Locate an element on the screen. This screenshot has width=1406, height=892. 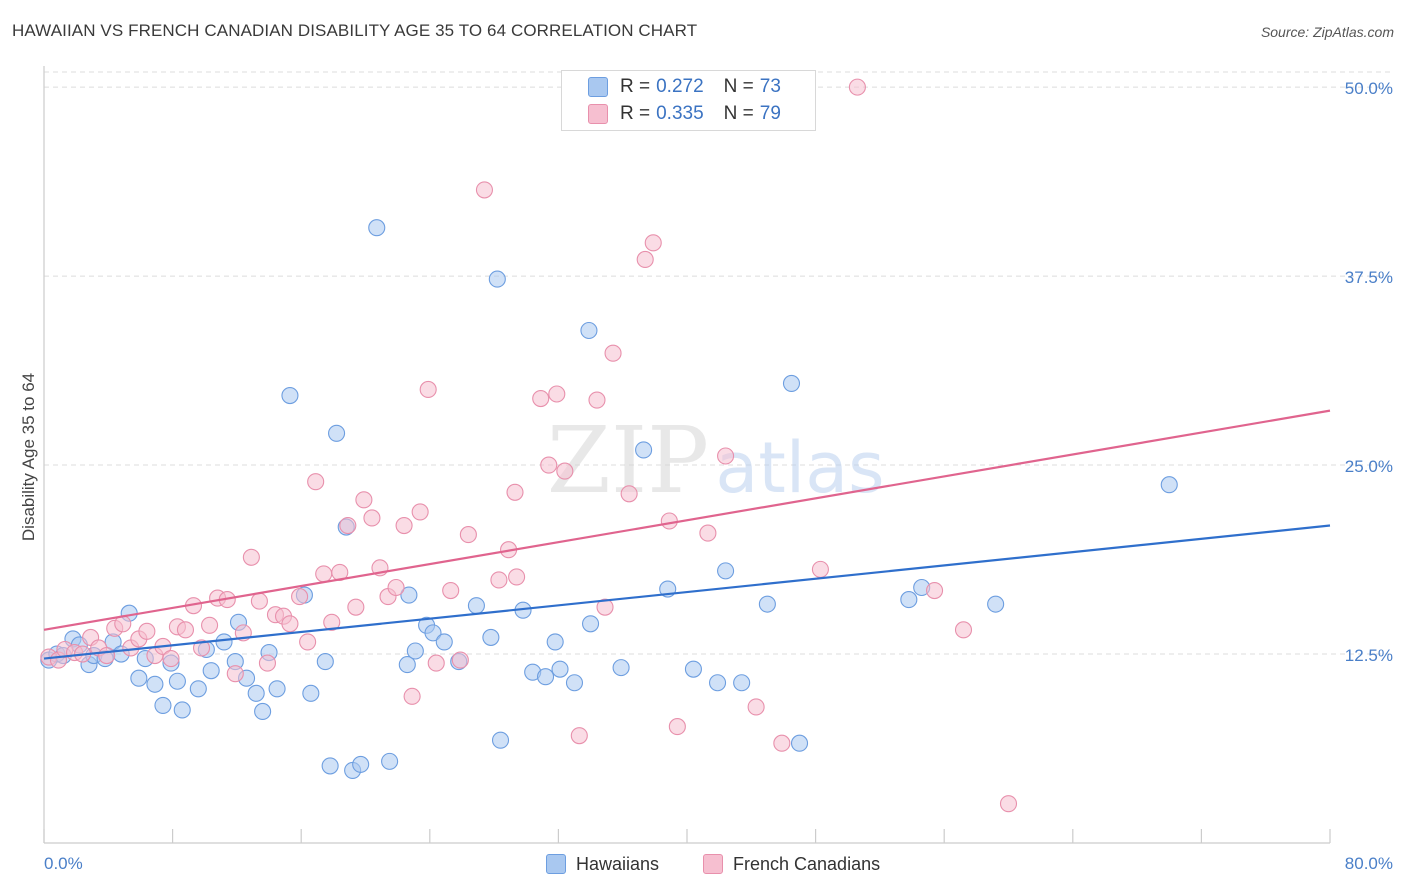
bottom-legend-hawaiians-label: Hawaiians is located at coordinates (618, 863).